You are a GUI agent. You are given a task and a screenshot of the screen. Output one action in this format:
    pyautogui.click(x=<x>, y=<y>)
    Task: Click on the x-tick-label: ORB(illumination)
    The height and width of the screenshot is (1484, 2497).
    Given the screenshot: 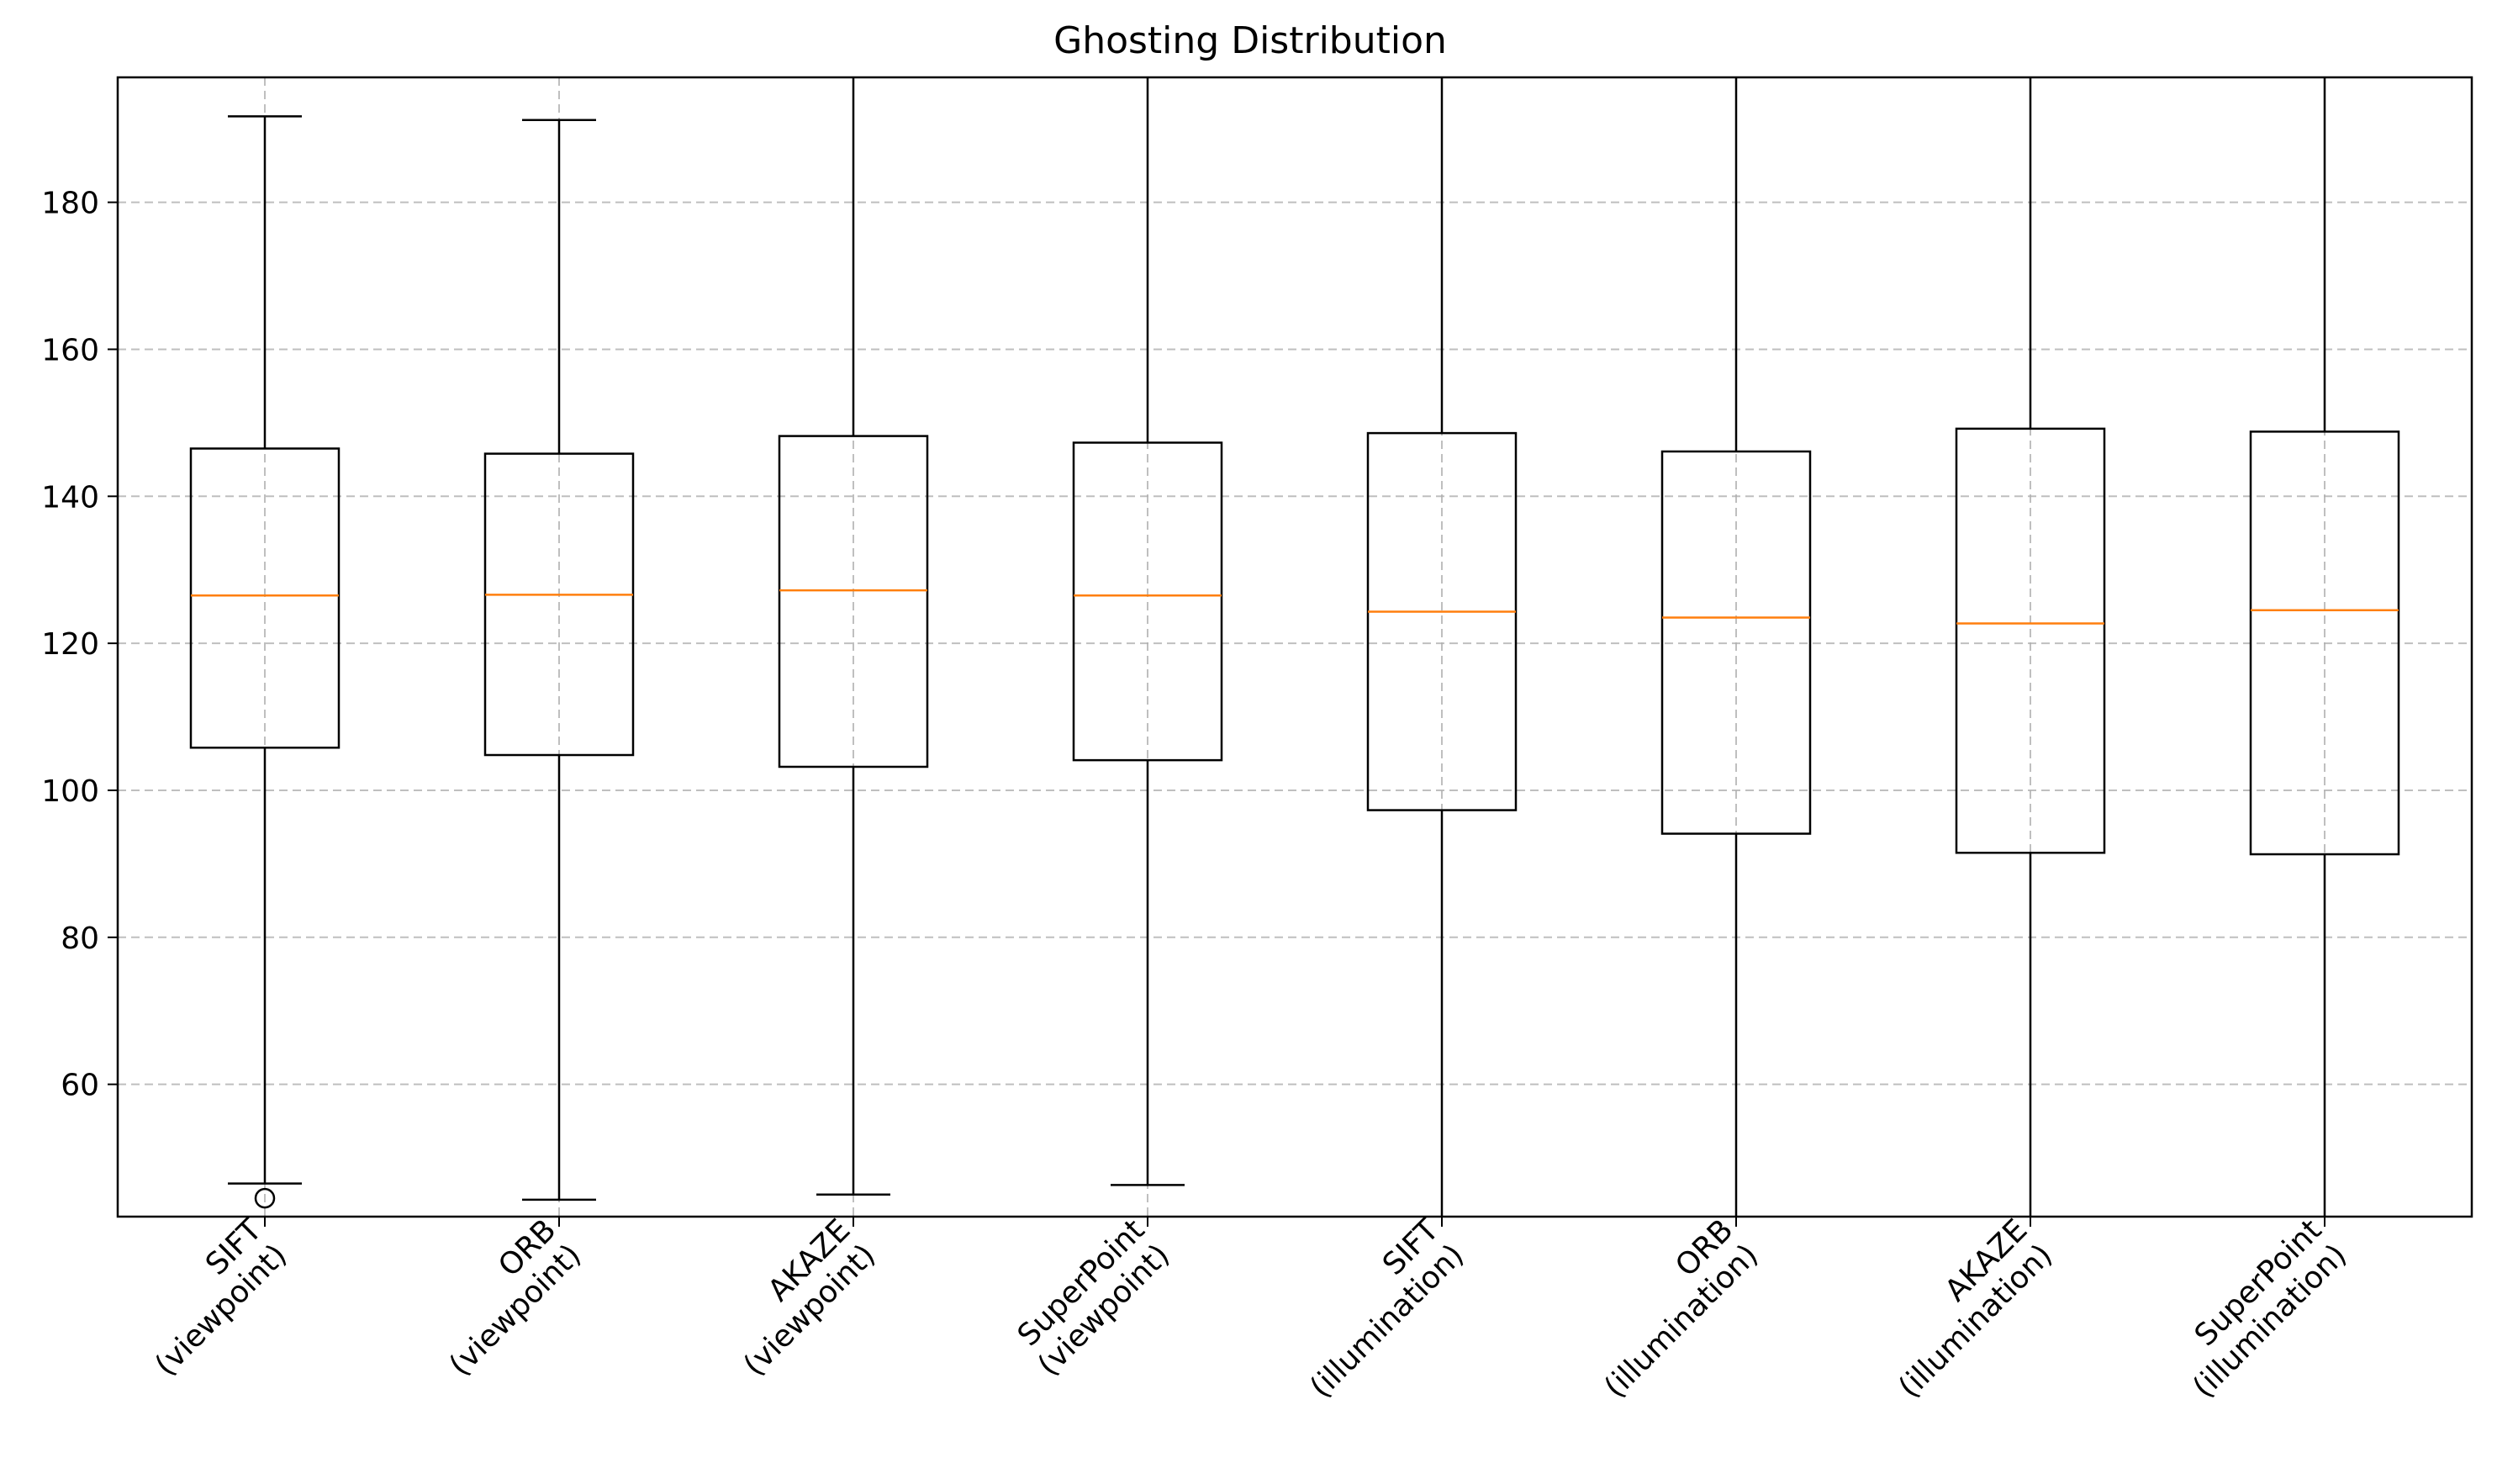 What is the action you would take?
    pyautogui.click(x=1682, y=1308)
    